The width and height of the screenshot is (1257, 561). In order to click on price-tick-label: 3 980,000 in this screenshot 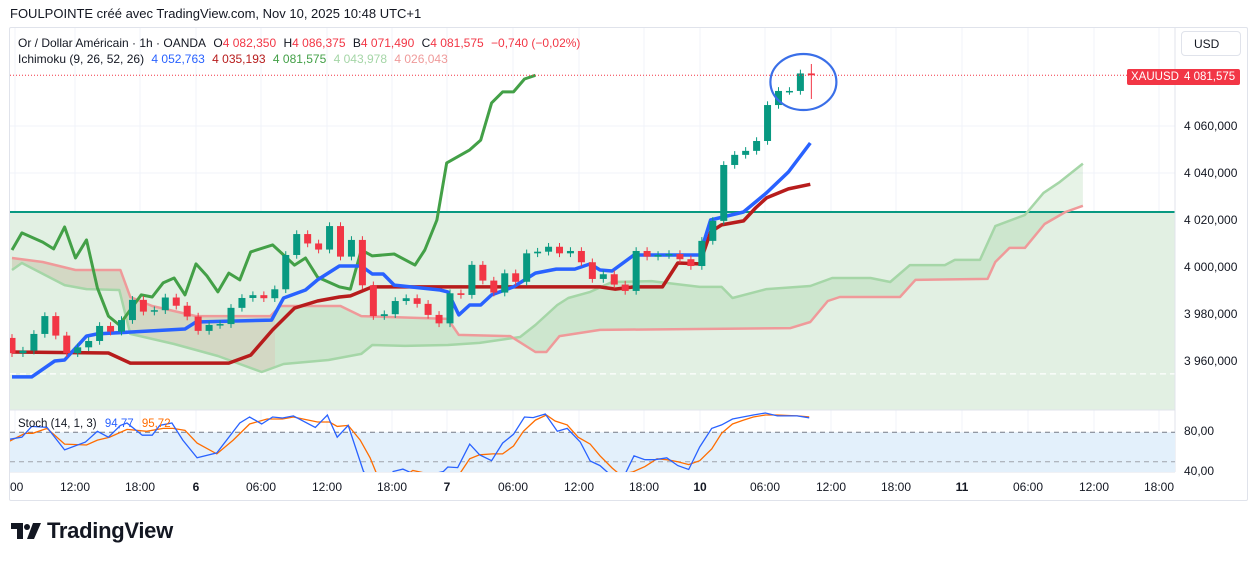, I will do `click(1211, 313)`.